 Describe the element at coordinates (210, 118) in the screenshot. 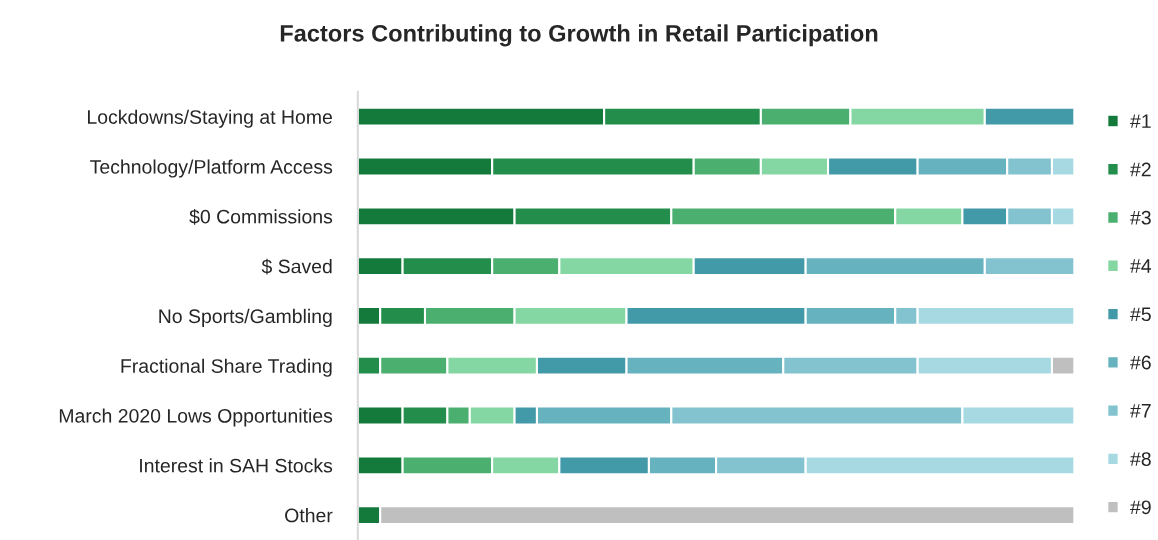

I see `y-tick-label: Lockdowns/Staying at Home` at that location.